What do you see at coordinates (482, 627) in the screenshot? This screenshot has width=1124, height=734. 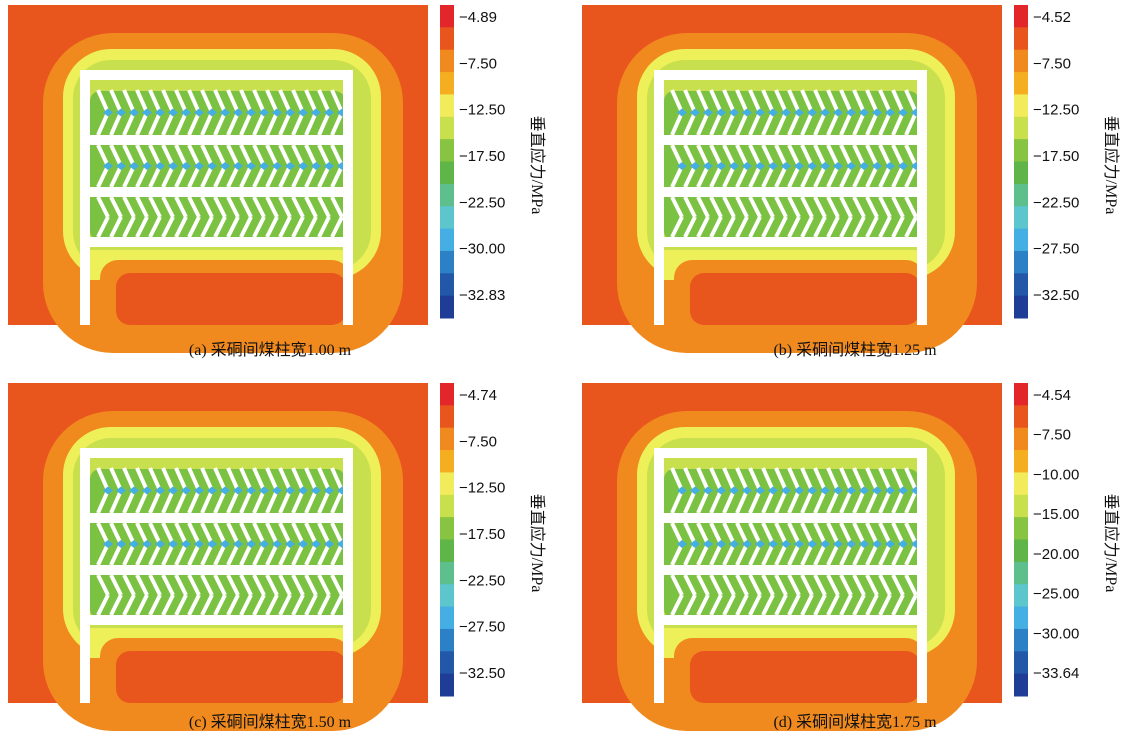 I see `colorbar-tick-label: −27.50` at bounding box center [482, 627].